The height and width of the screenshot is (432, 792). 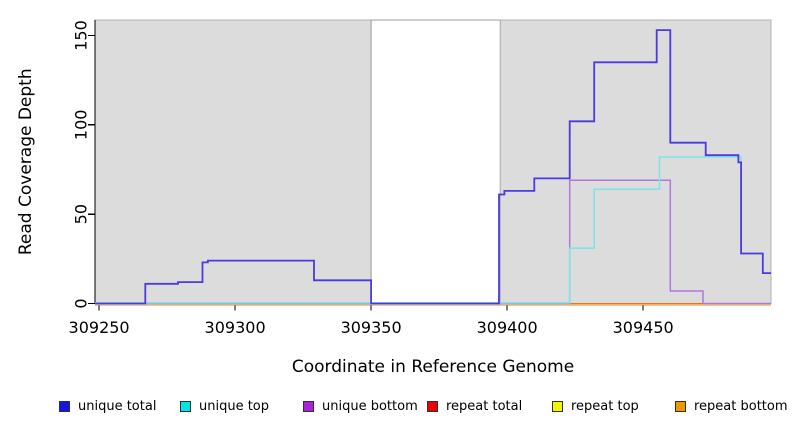 I want to click on y-axis-title: Read Coverage Depth, so click(x=26, y=161).